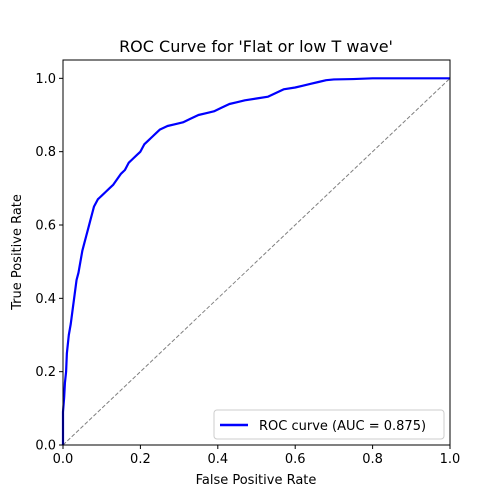 The width and height of the screenshot is (500, 500). What do you see at coordinates (49, 263) in the screenshot?
I see `y-axis: 0.0 0.2 0.4 0.6 0.8 1.0` at bounding box center [49, 263].